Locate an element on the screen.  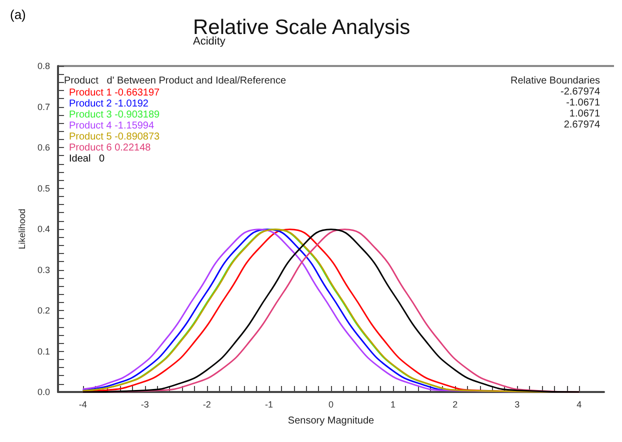
annotation: Relative Boundaries is located at coordinates (555, 81).